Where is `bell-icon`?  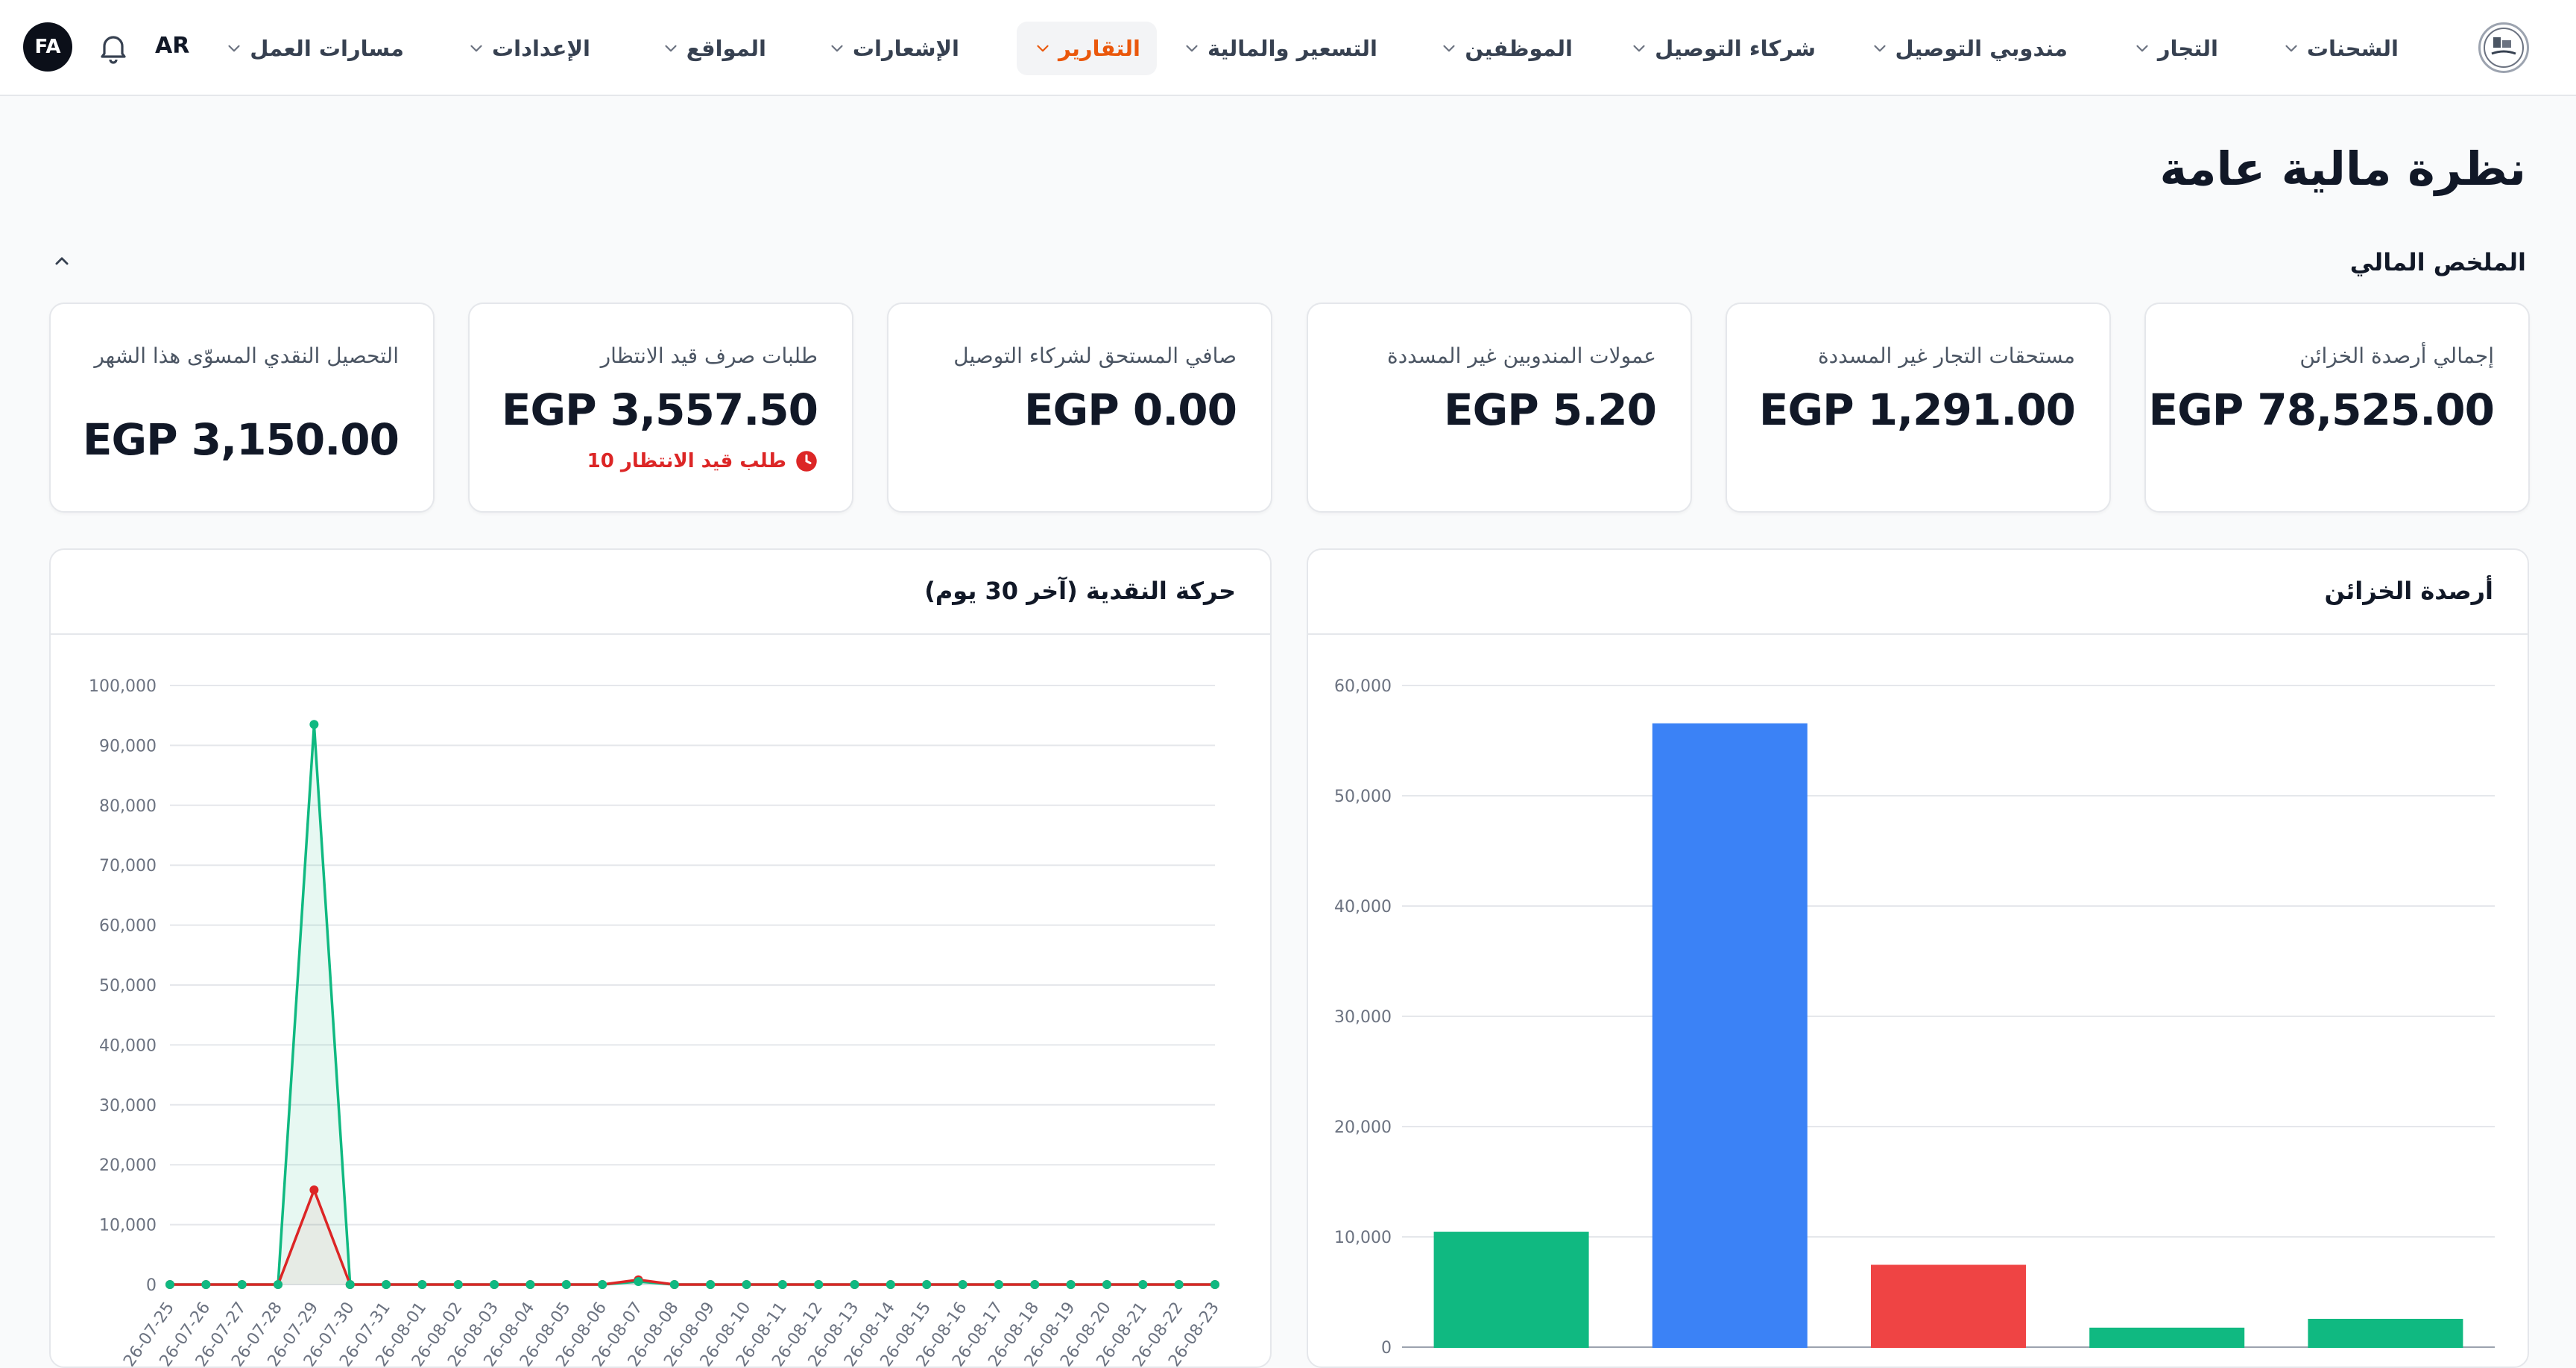
bell-icon is located at coordinates (114, 50).